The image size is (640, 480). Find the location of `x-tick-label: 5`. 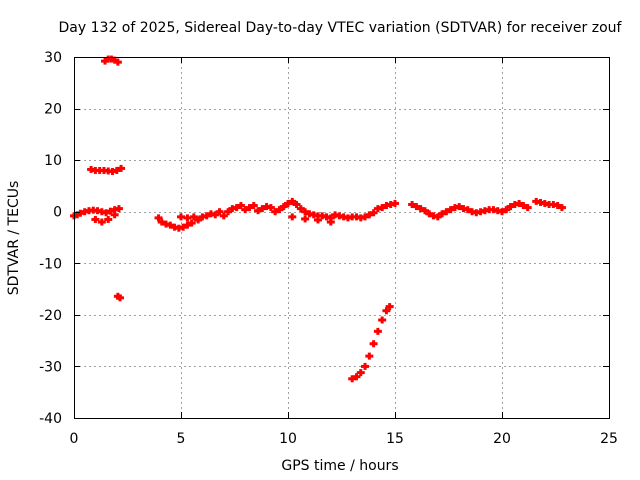

x-tick-label: 5 is located at coordinates (181, 439).